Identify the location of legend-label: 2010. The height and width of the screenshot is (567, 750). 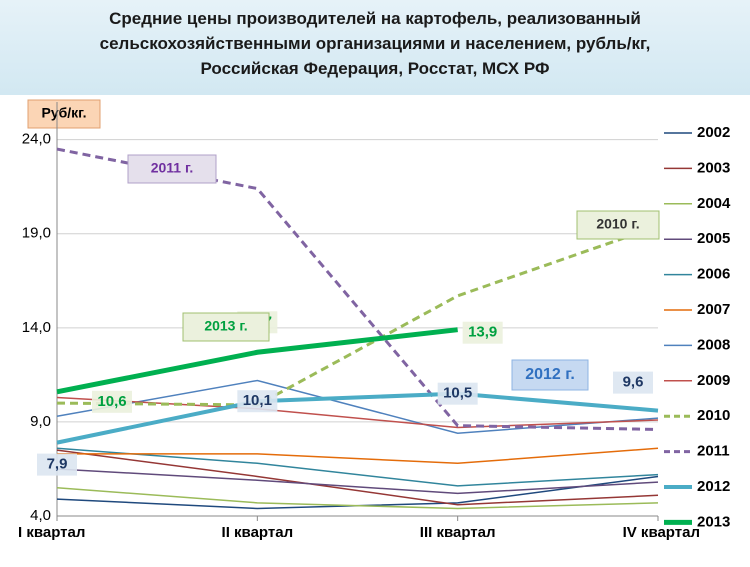
(713, 415).